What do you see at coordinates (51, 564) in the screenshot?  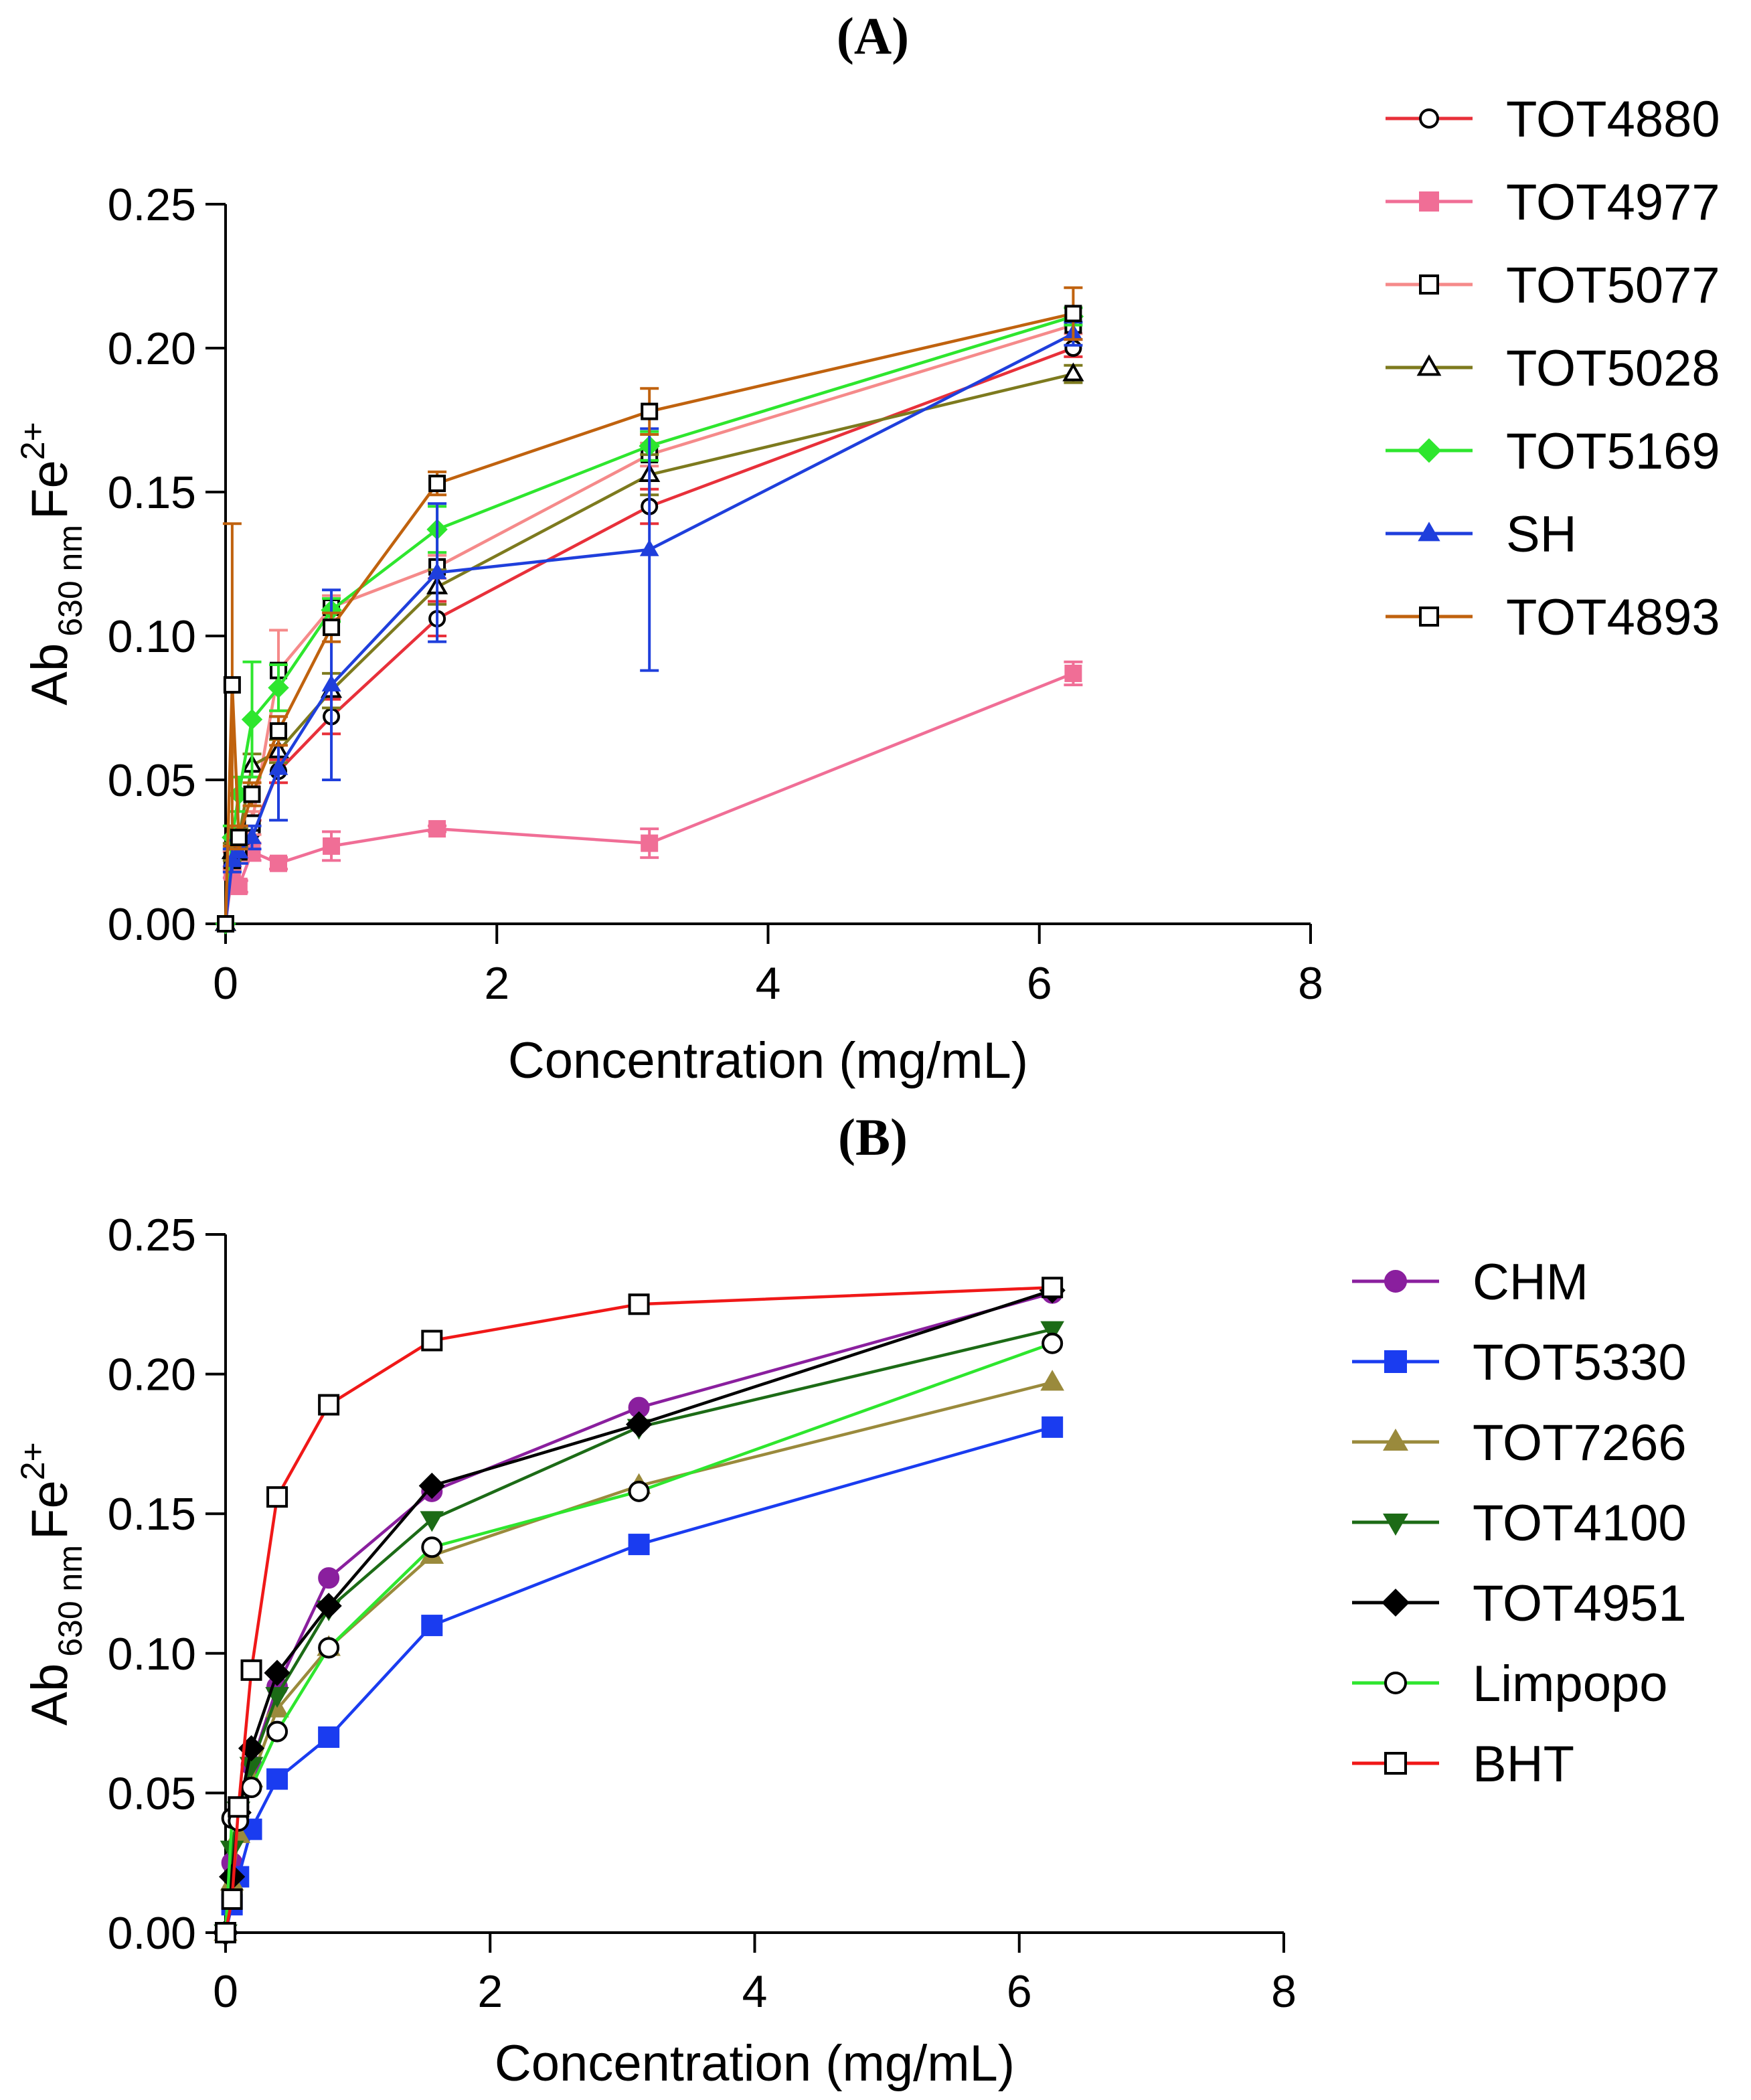 I see `panel-a-y-label: Ab 630 nm Fe2+` at bounding box center [51, 564].